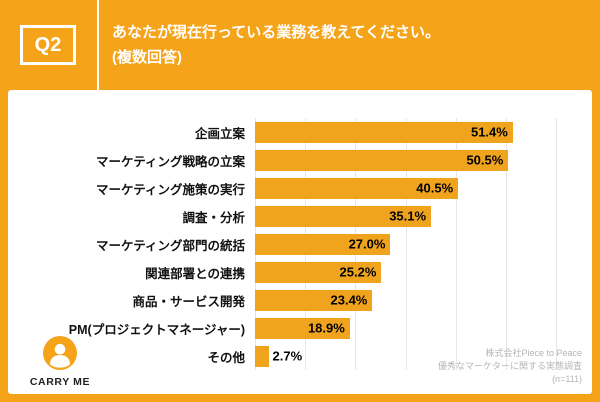 The image size is (600, 402). I want to click on source-line: (n=111), so click(567, 379).